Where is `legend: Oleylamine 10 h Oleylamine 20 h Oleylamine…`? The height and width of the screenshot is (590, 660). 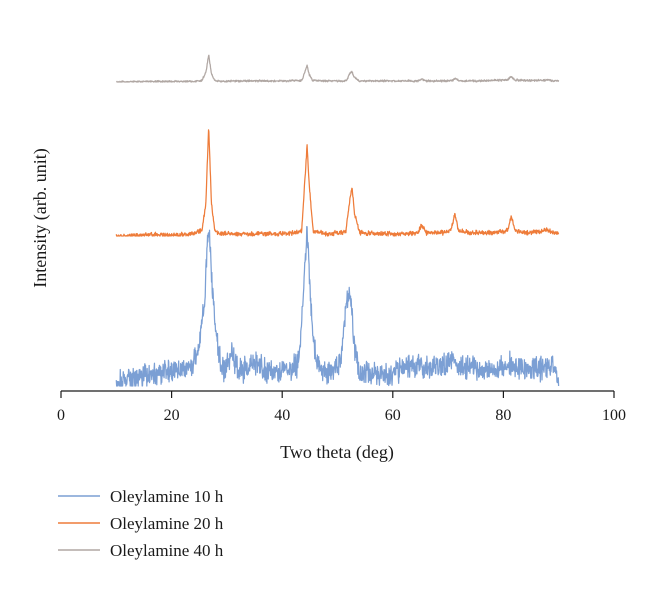 legend: Oleylamine 10 h Oleylamine 20 h Oleylamine… is located at coordinates (141, 523).